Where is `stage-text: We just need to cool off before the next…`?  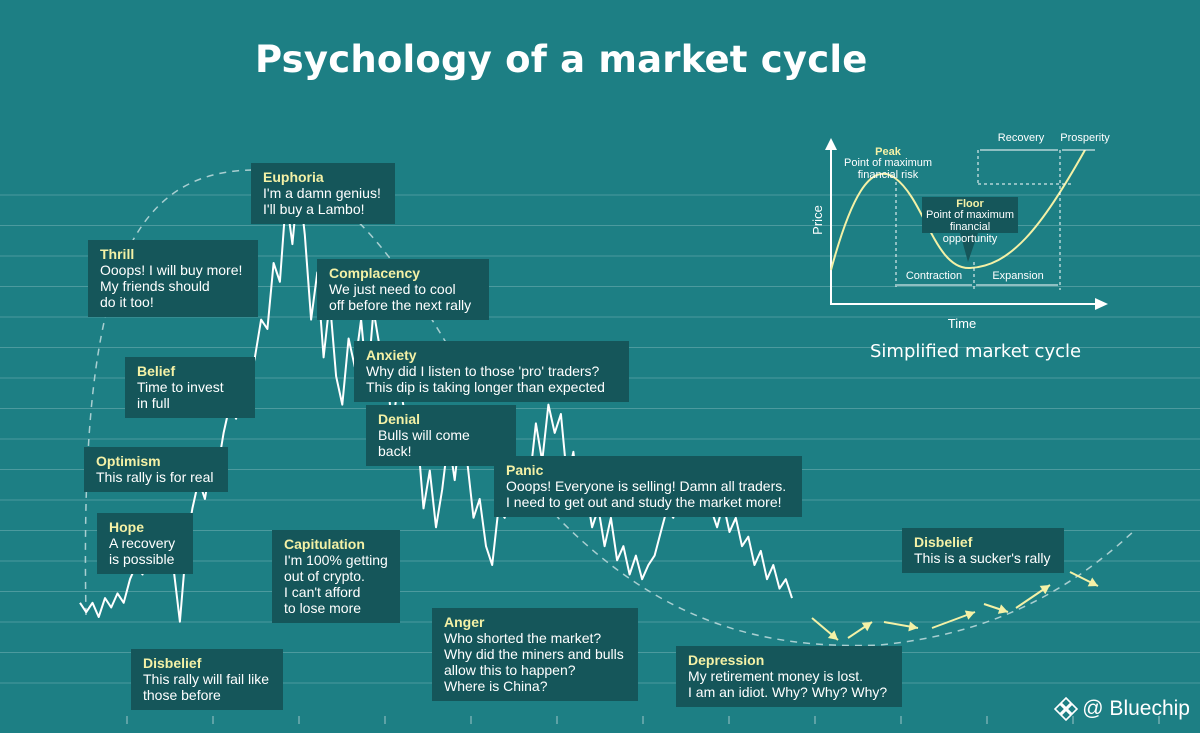
stage-text: We just need to cool off before the next… is located at coordinates (400, 297).